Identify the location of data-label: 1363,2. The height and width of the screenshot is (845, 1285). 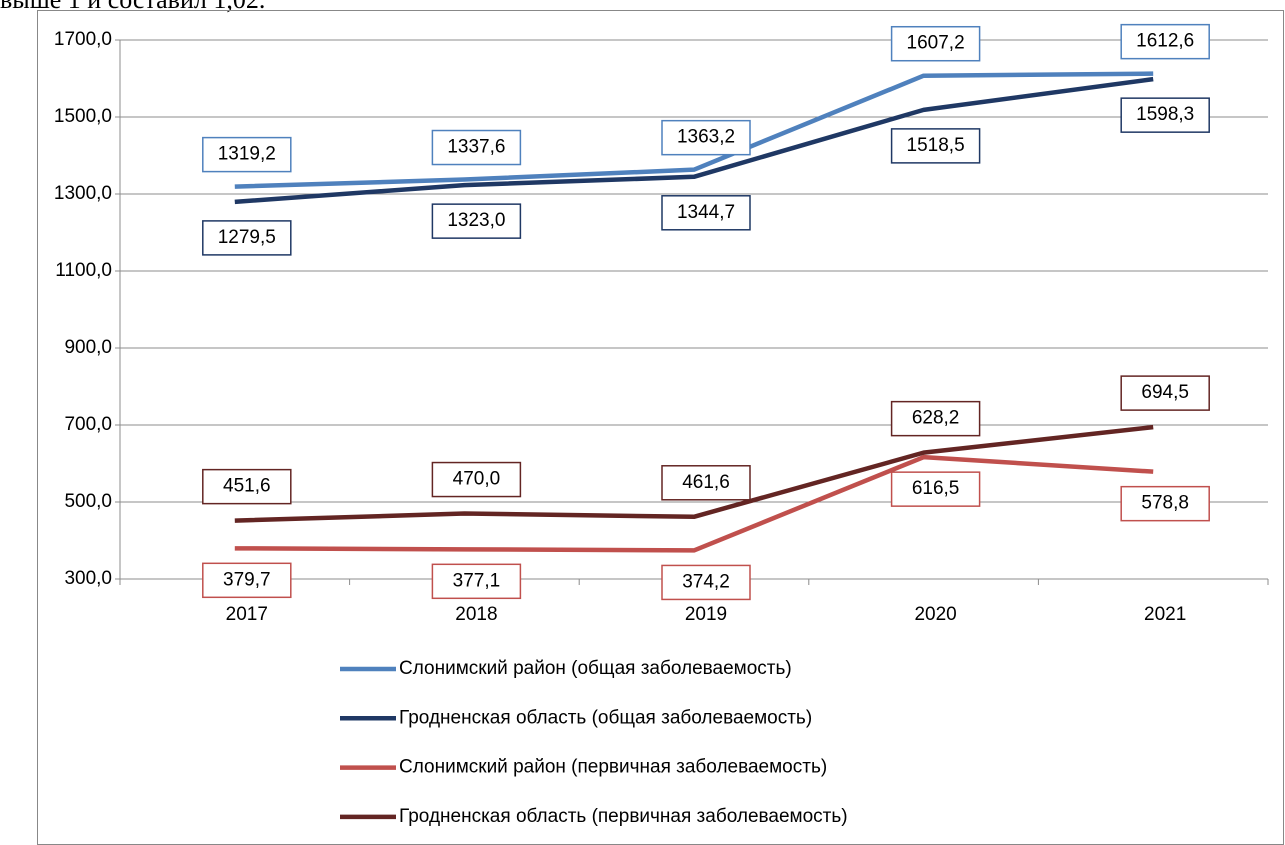
(706, 137).